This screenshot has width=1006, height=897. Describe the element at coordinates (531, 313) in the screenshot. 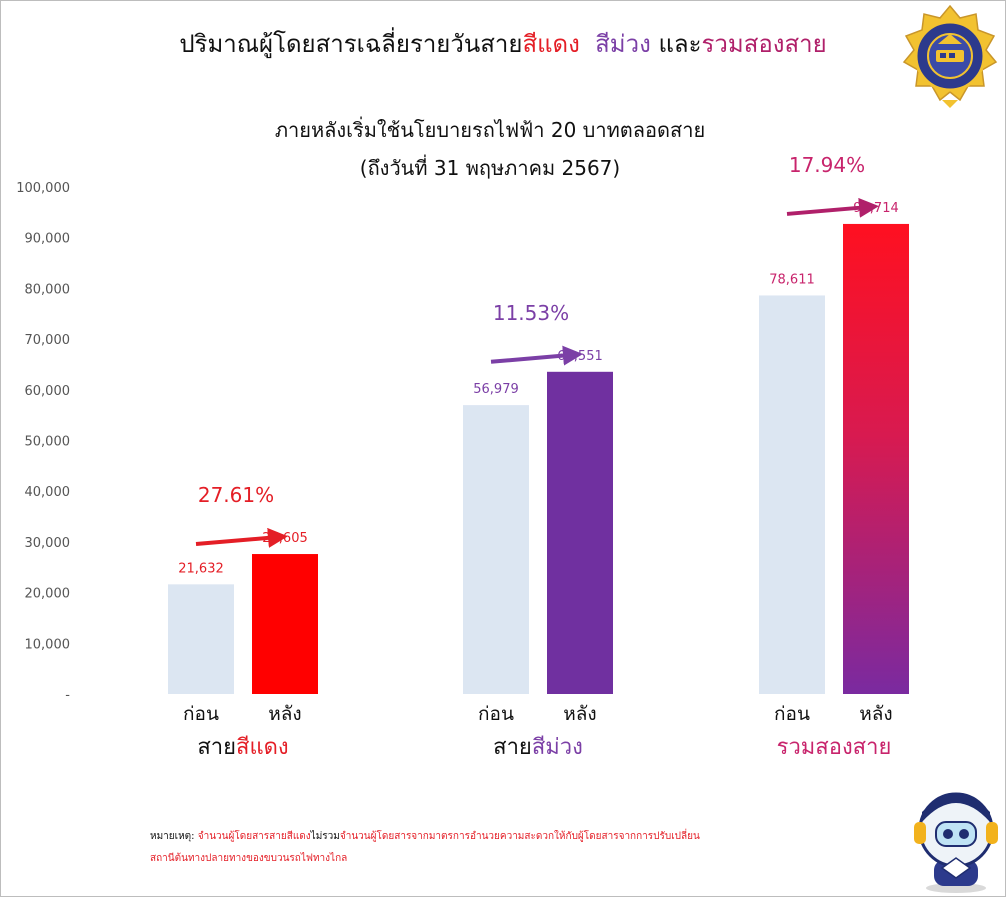

I see `percent-change-label: 11.53%` at that location.